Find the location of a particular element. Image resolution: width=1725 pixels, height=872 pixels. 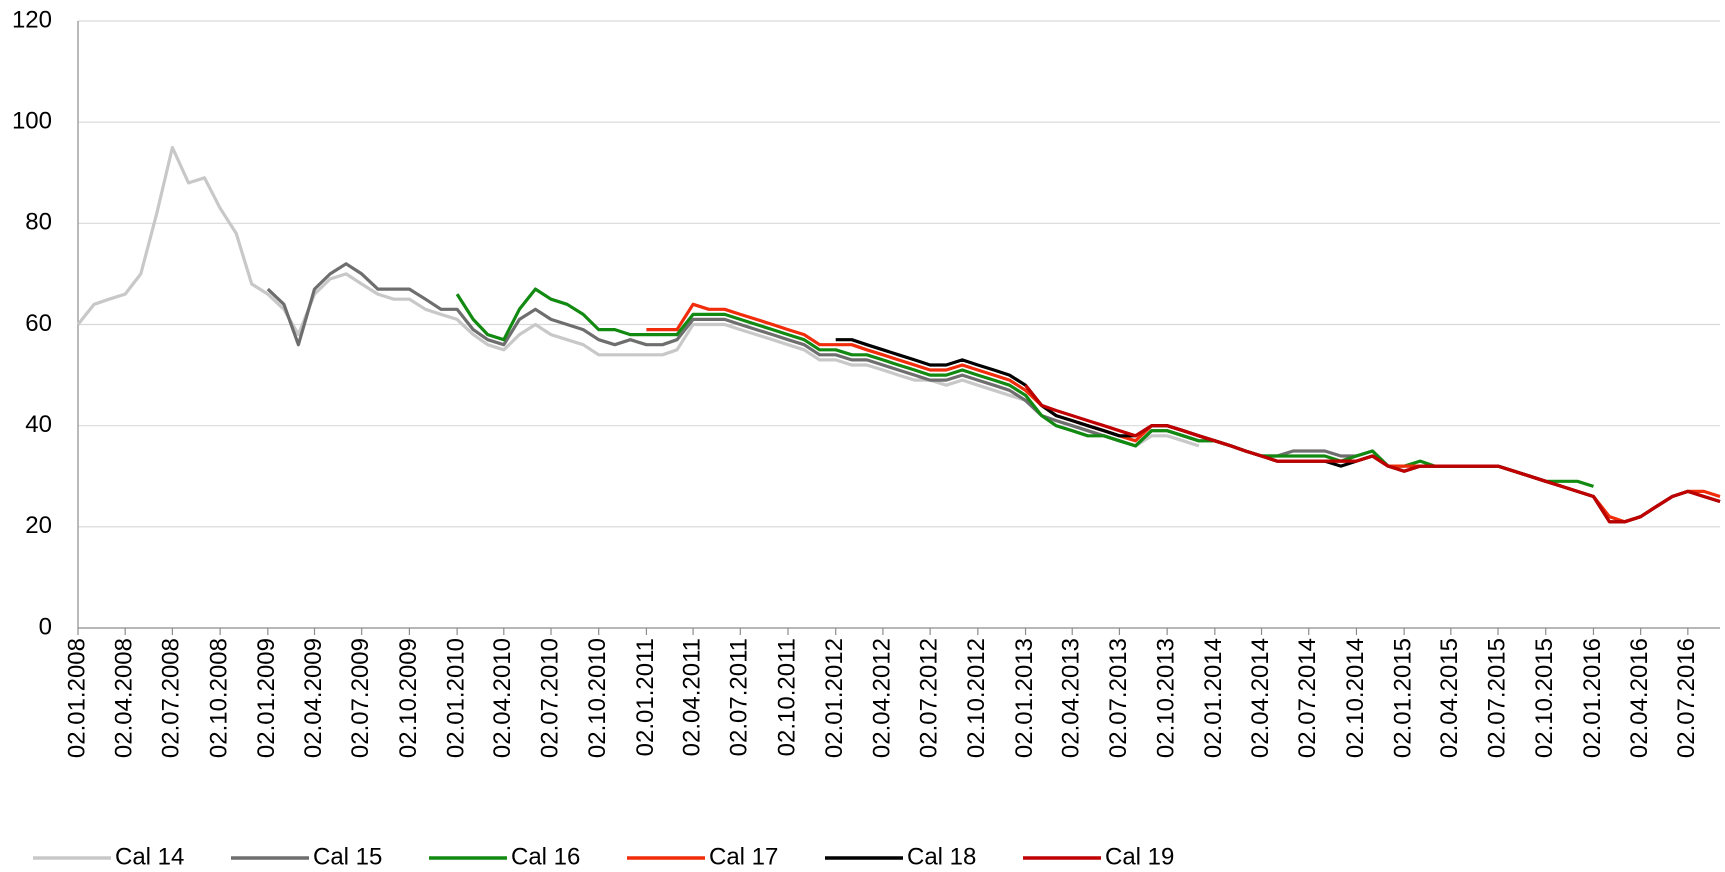

x-tick-label: 02.07.2008 is located at coordinates (171, 698).